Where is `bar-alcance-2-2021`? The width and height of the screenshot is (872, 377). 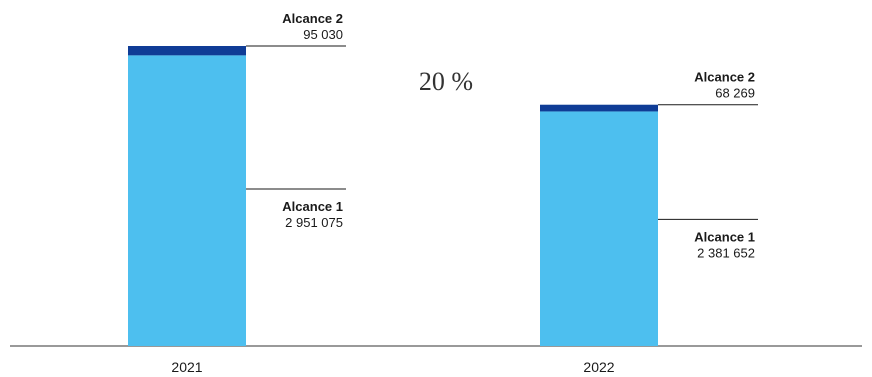 bar-alcance-2-2021 is located at coordinates (187, 51).